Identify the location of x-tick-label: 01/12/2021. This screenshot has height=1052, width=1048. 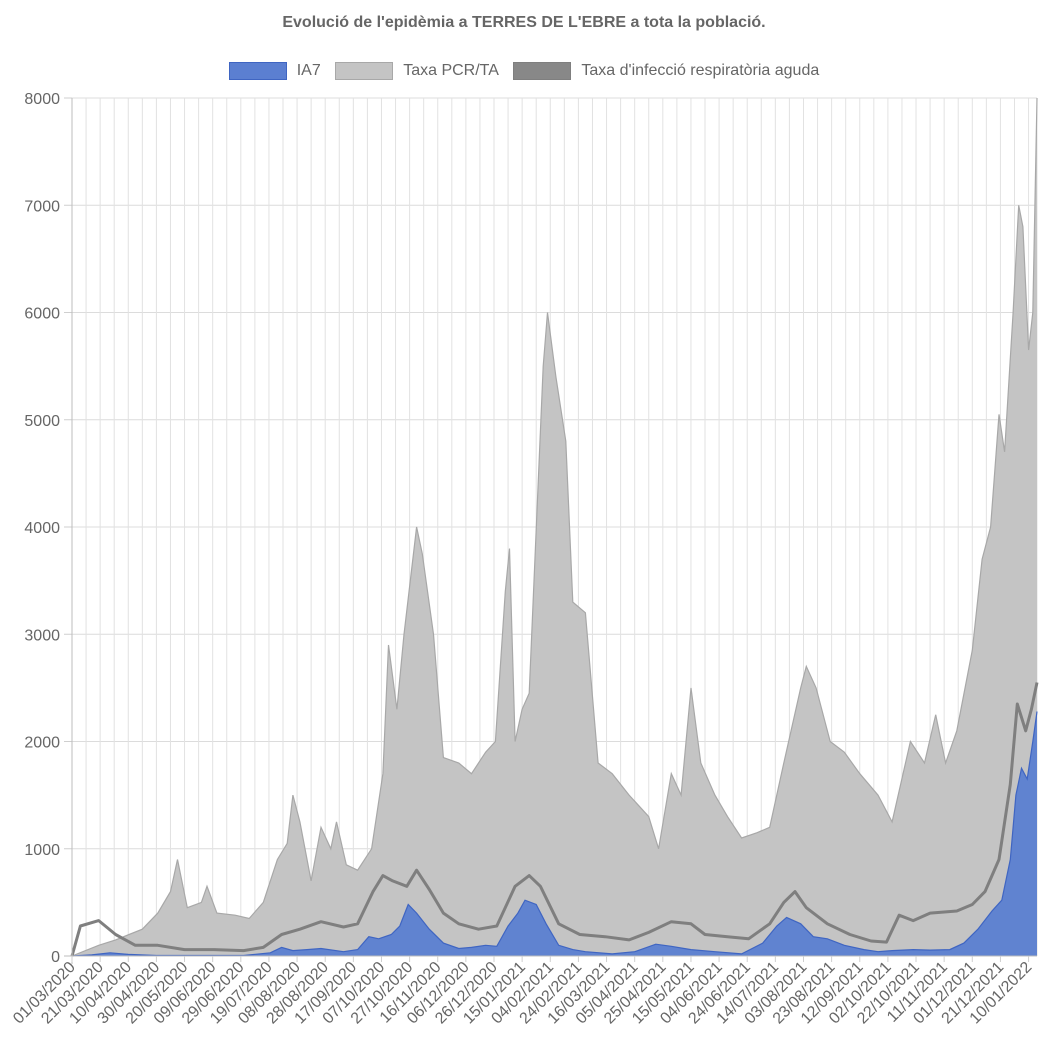
(944, 993).